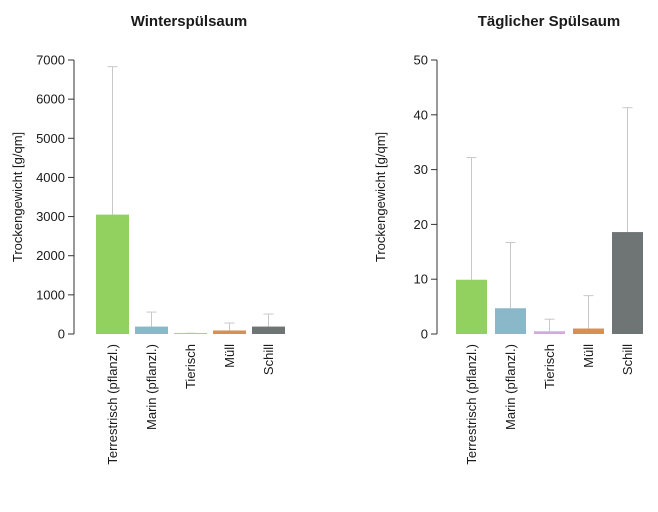 This screenshot has width=658, height=512. I want to click on y-tick-label: 4000, so click(50, 177).